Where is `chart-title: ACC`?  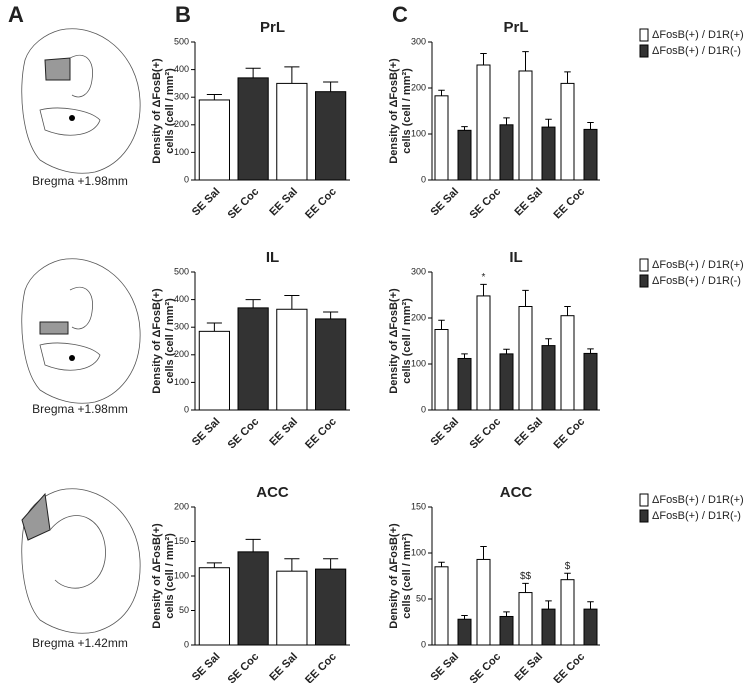
chart-title: ACC is located at coordinates (272, 492).